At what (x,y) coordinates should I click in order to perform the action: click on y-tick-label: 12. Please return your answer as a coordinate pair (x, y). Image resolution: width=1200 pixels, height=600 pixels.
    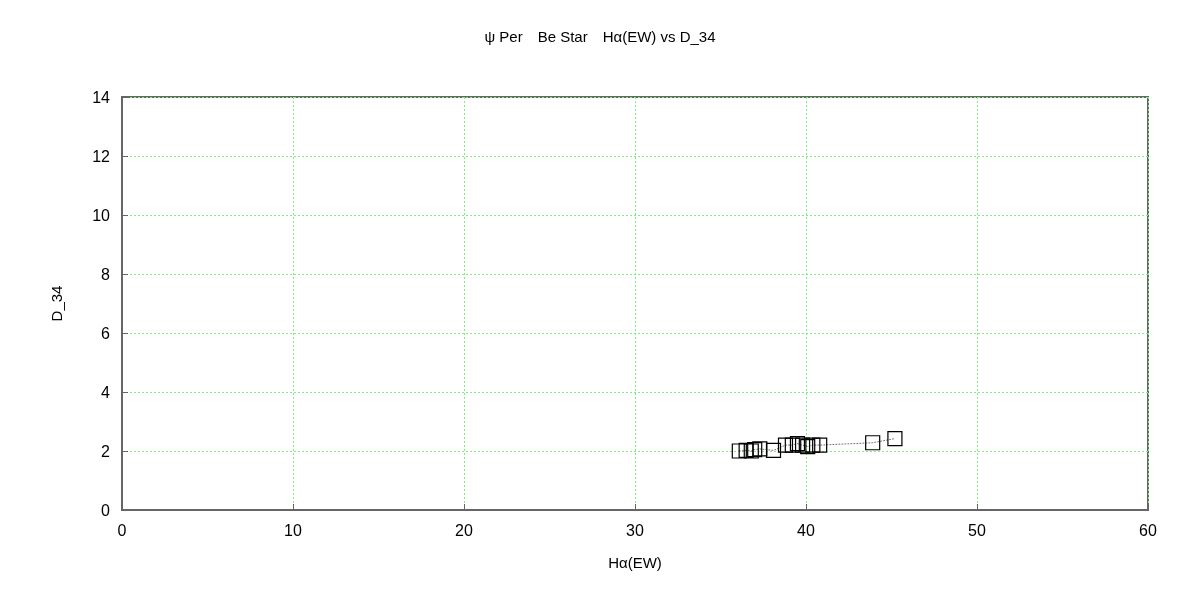
    Looking at the image, I should click on (101, 156).